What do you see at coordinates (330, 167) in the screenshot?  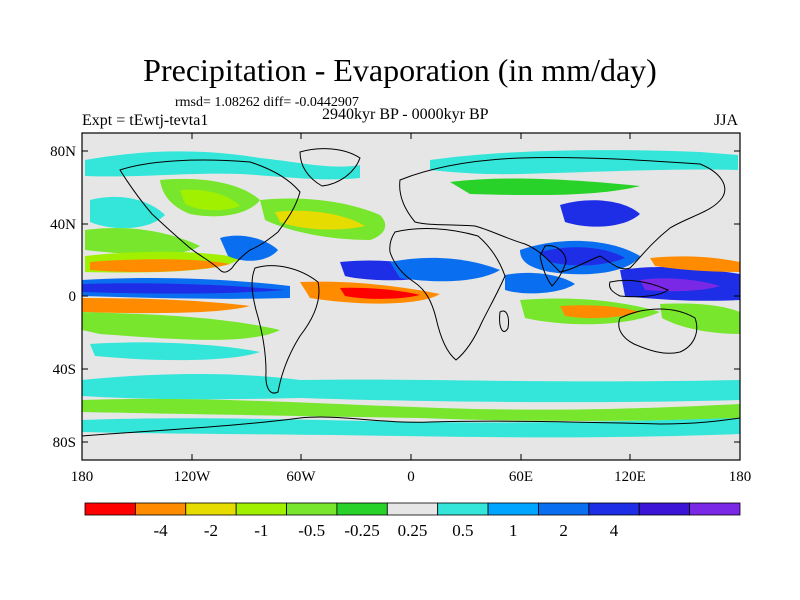 I see `greenland-coast` at bounding box center [330, 167].